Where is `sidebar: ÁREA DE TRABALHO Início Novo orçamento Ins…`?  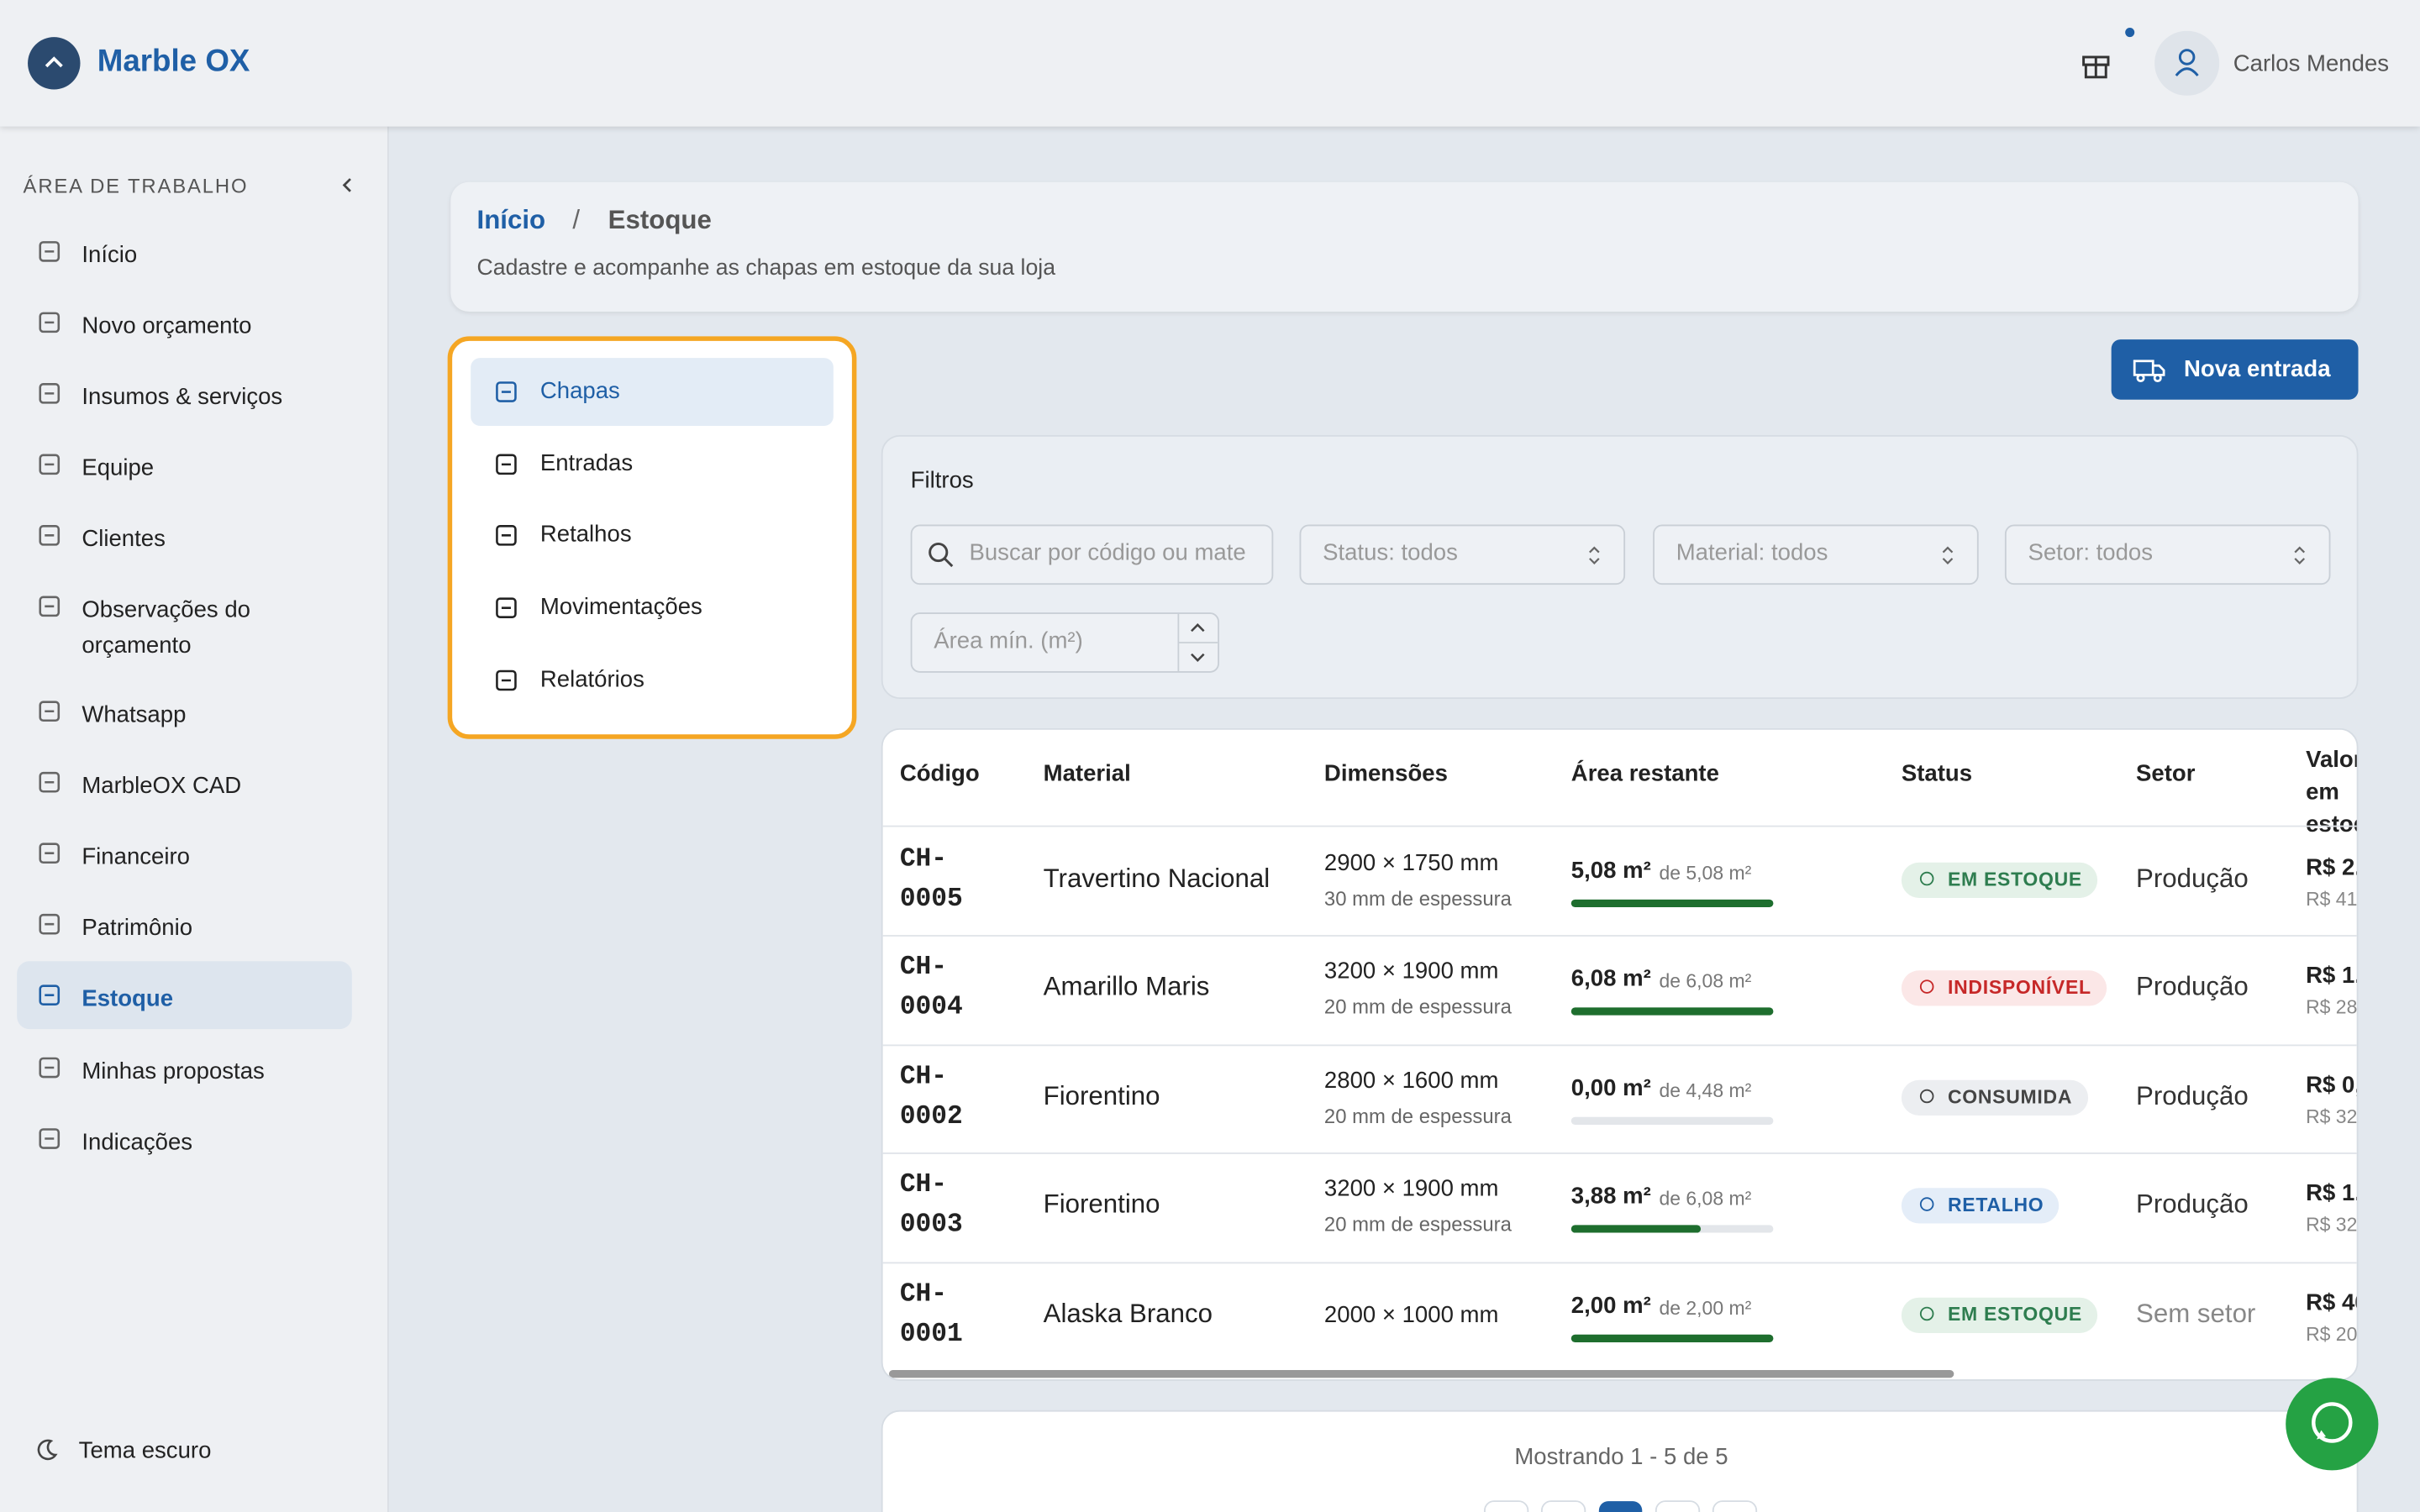
sidebar: ÁREA DE TRABALHO Início Novo orçamento Ins… is located at coordinates (195, 819).